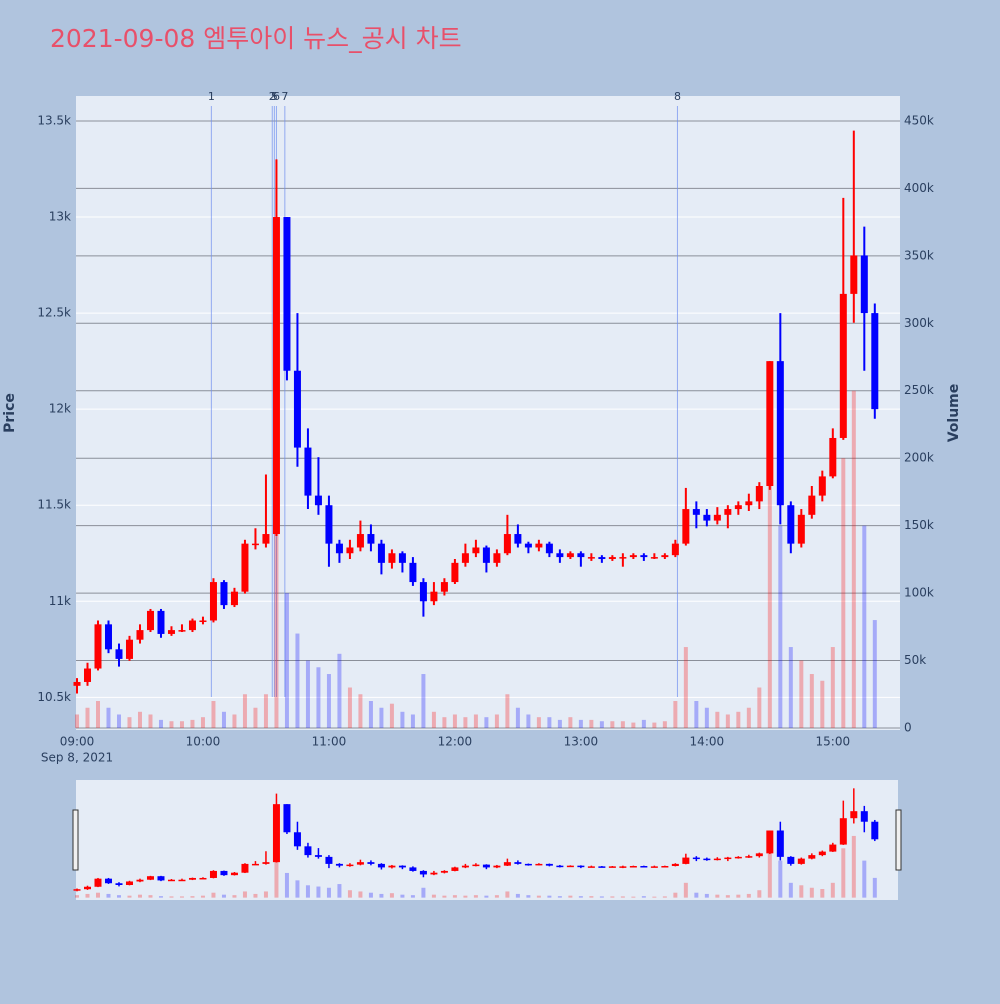 This screenshot has width=1000, height=1004. I want to click on y2-tick-label: 450k, so click(919, 120).